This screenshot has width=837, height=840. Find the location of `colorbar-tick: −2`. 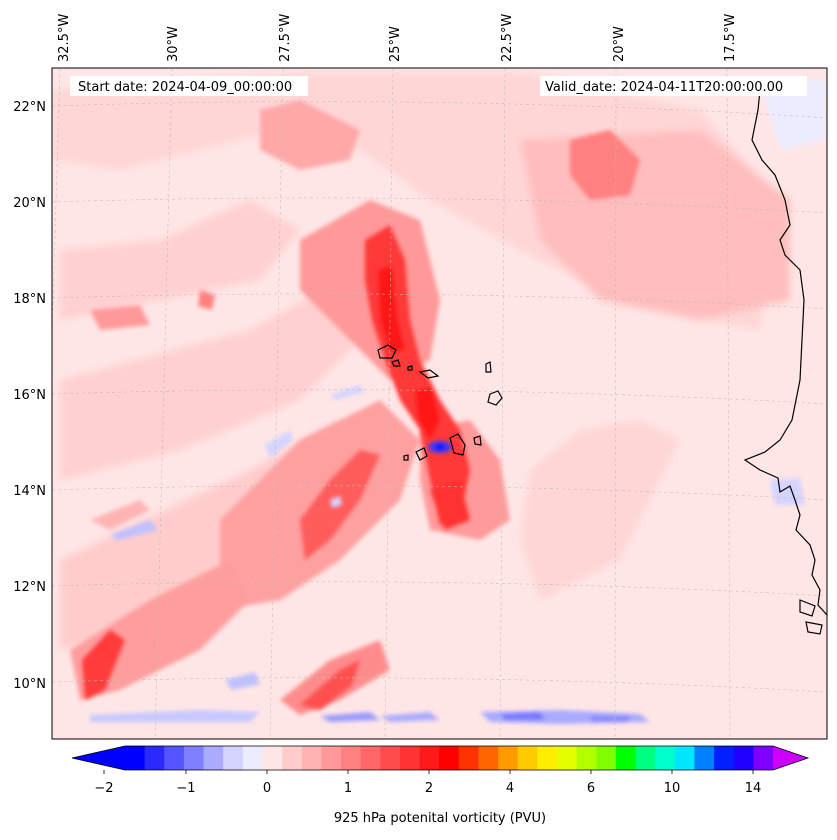

colorbar-tick: −2 is located at coordinates (103, 788).